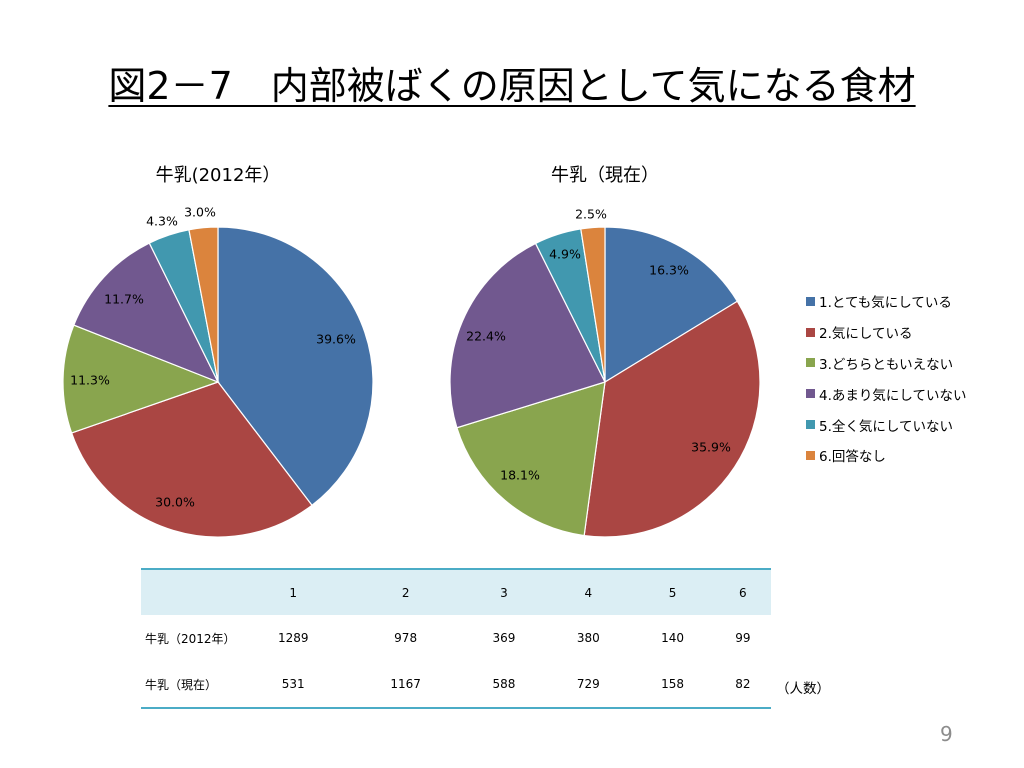 Image resolution: width=1024 pixels, height=768 pixels. Describe the element at coordinates (588, 592) in the screenshot. I see `table-header-cell-4: 4` at that location.